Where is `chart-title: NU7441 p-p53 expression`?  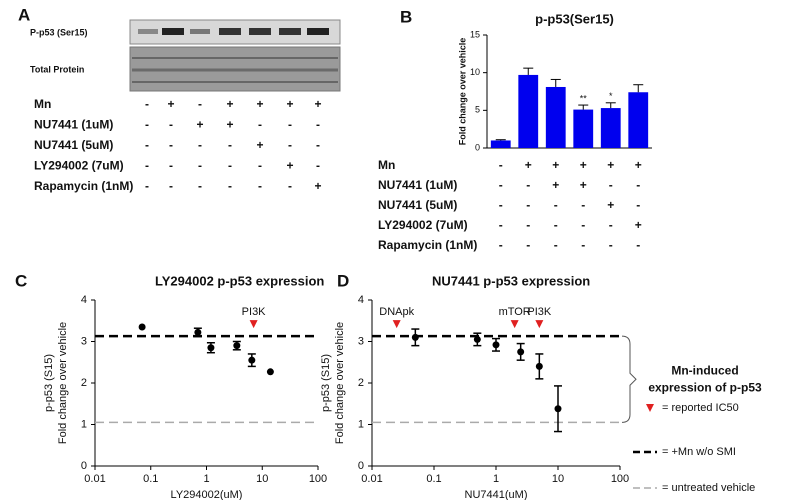
chart-title: NU7441 p-p53 expression is located at coordinates (511, 280).